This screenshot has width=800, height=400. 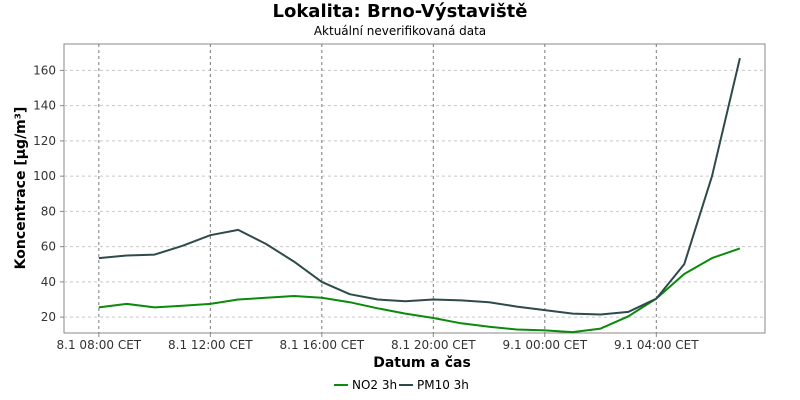 What do you see at coordinates (401, 385) in the screenshot?
I see `legend: NO2 3h PM10 3h` at bounding box center [401, 385].